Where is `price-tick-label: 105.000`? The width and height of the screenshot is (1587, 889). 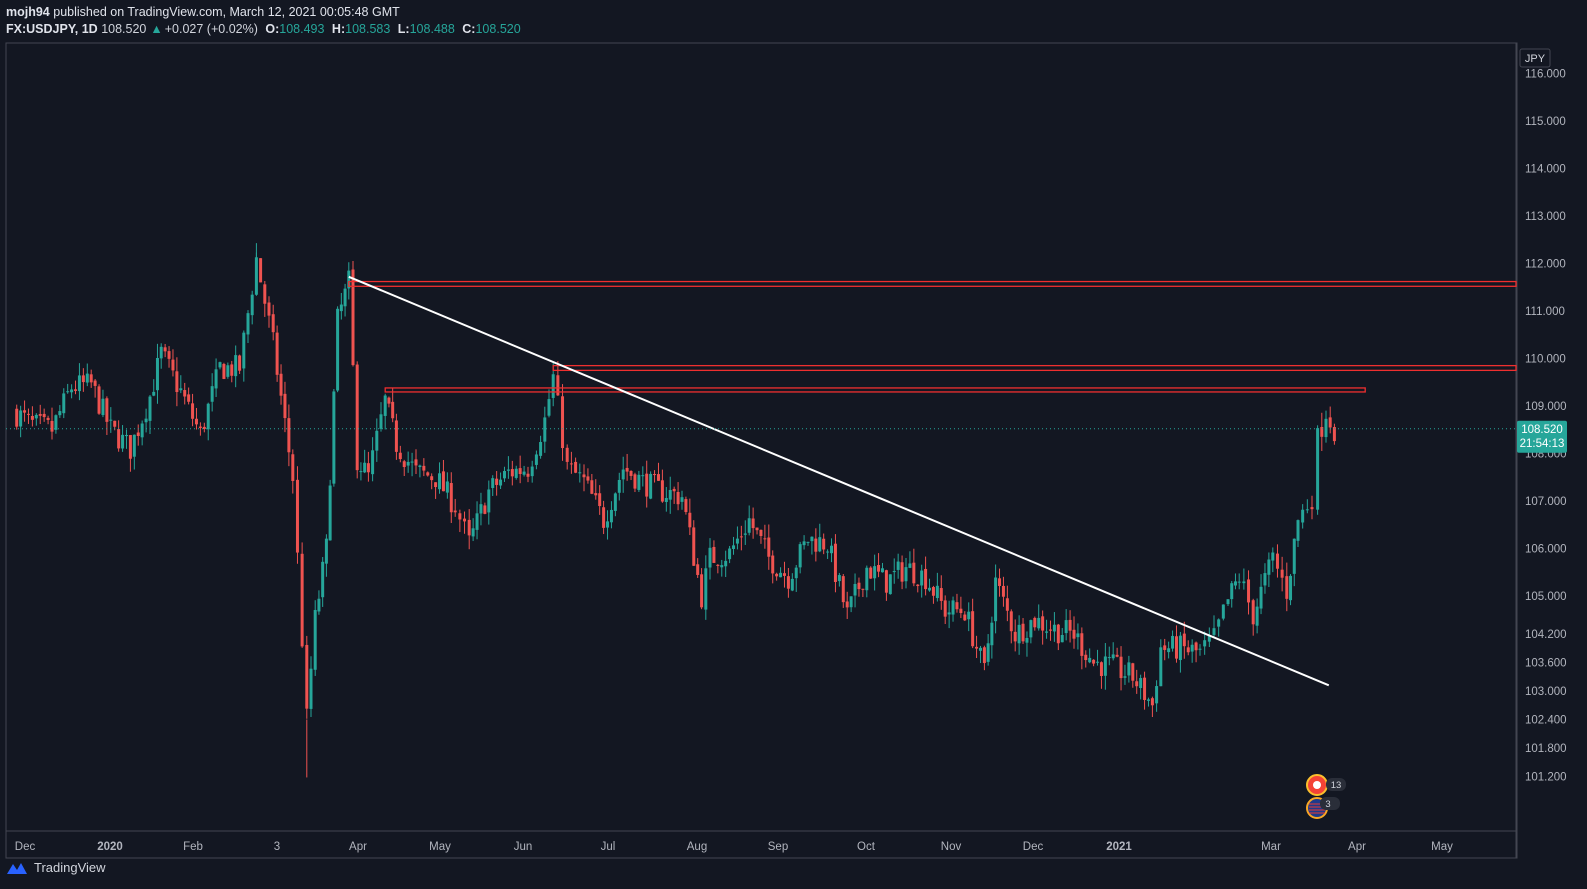 price-tick-label: 105.000 is located at coordinates (1546, 597).